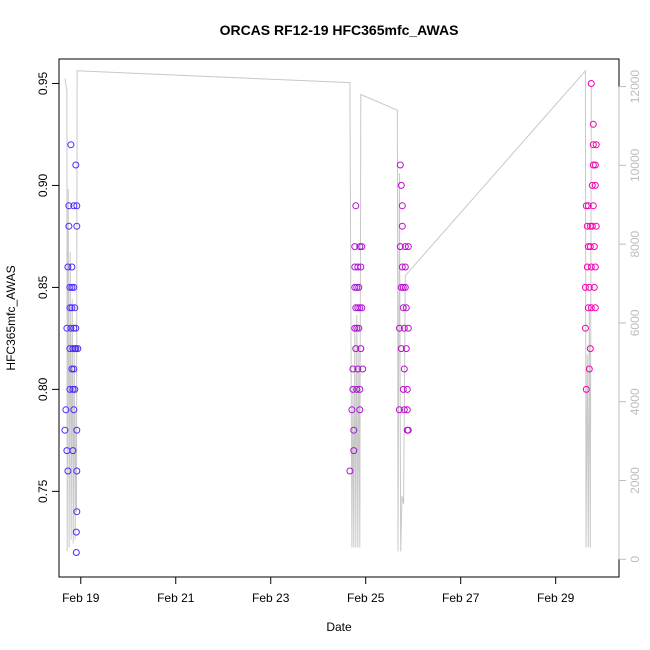 The image size is (650, 650). Describe the element at coordinates (635, 559) in the screenshot. I see `y2-tick-label: 0` at that location.